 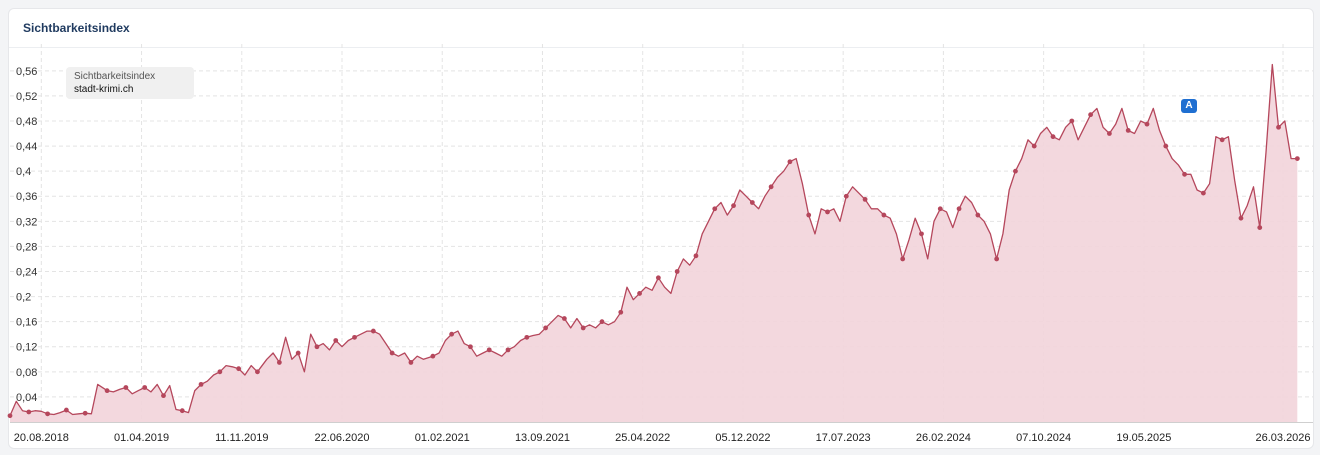 What do you see at coordinates (742, 438) in the screenshot?
I see `x-tick-label: 05.12.2022` at bounding box center [742, 438].